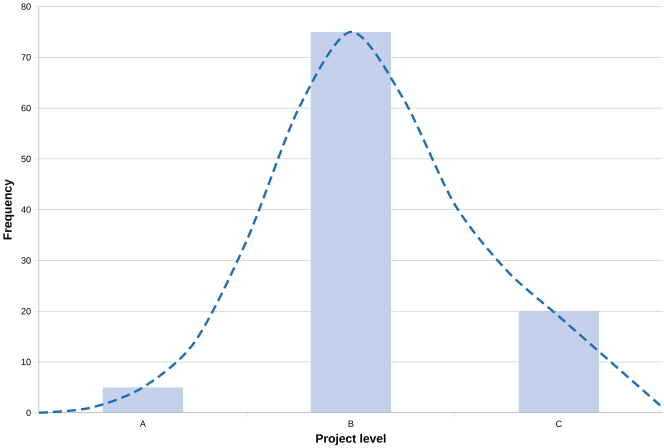  What do you see at coordinates (26, 108) in the screenshot?
I see `y-tick-label: 60` at bounding box center [26, 108].